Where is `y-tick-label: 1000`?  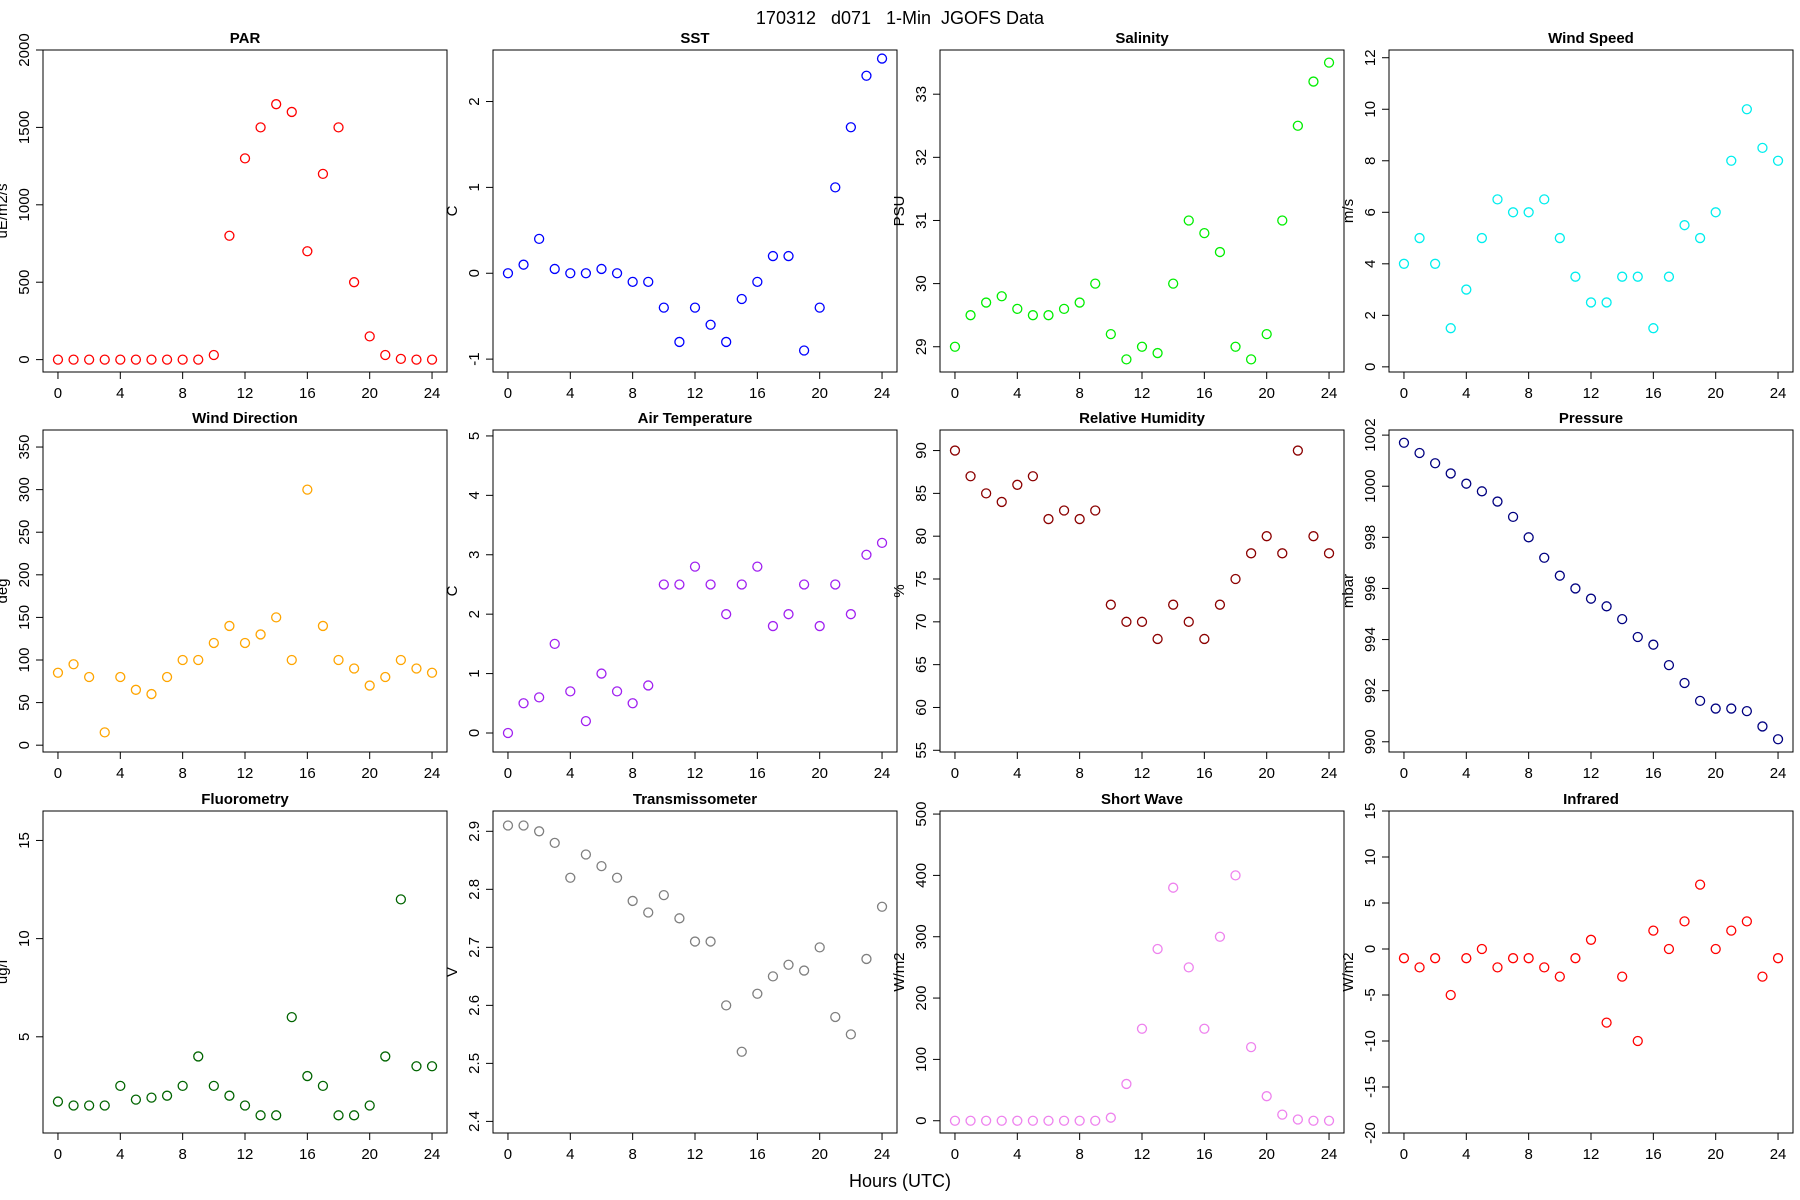 y-tick-label: 1000 is located at coordinates (24, 204).